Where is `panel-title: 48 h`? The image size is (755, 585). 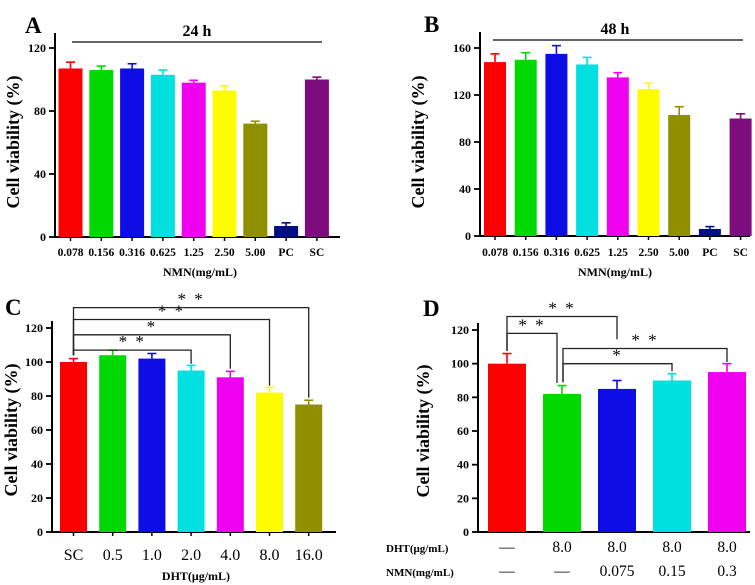
panel-title: 48 h is located at coordinates (615, 29).